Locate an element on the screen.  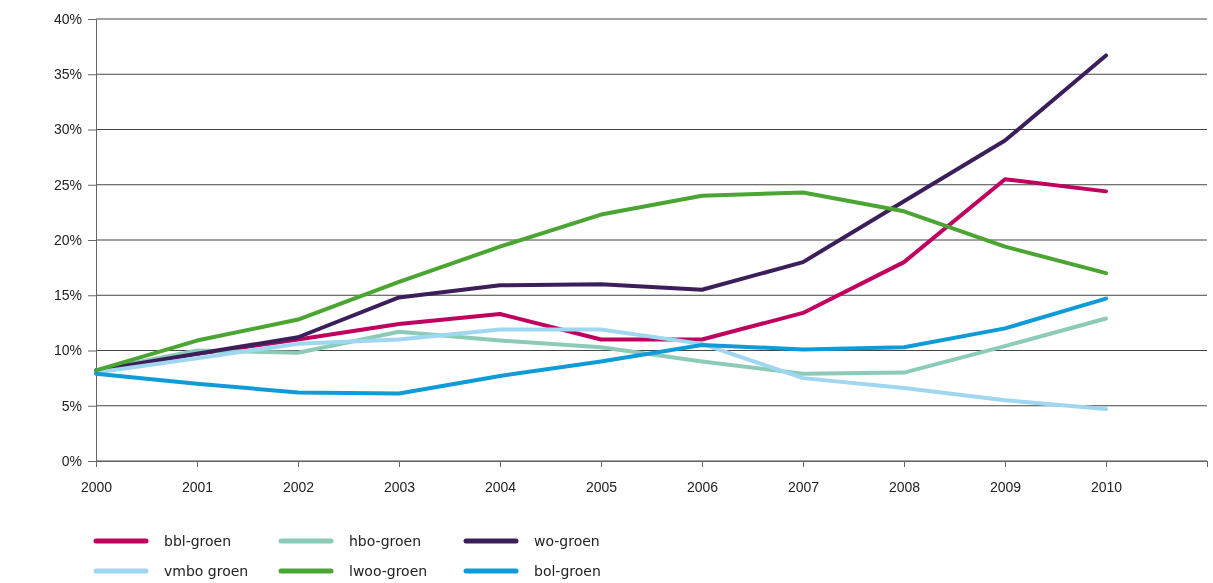
legend-label: lwoo-groen is located at coordinates (388, 571).